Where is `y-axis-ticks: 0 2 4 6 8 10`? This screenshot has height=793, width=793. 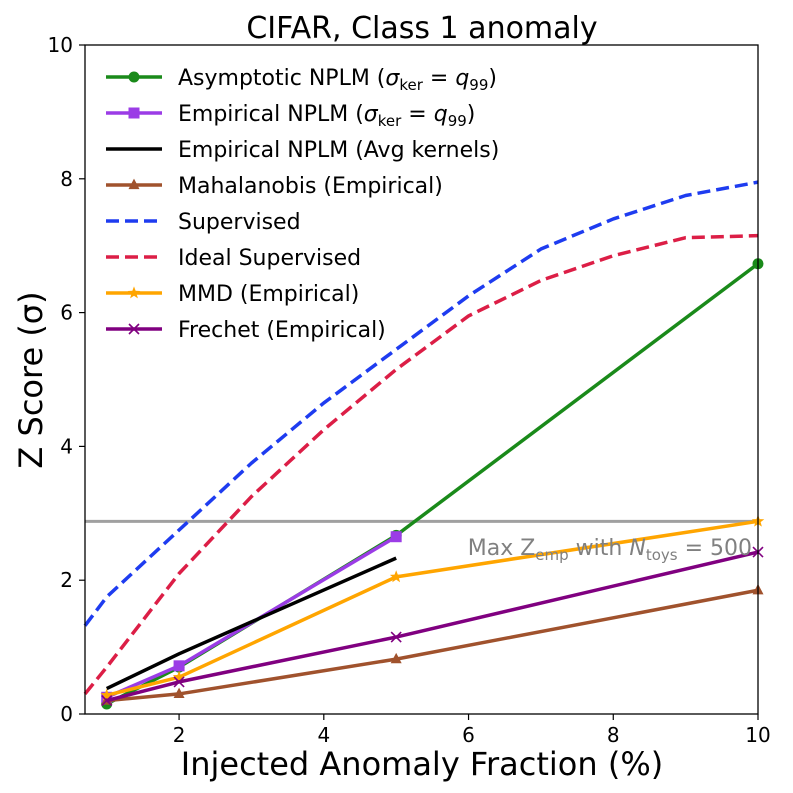 y-axis-ticks: 0 2 4 6 8 10 is located at coordinates (66, 379).